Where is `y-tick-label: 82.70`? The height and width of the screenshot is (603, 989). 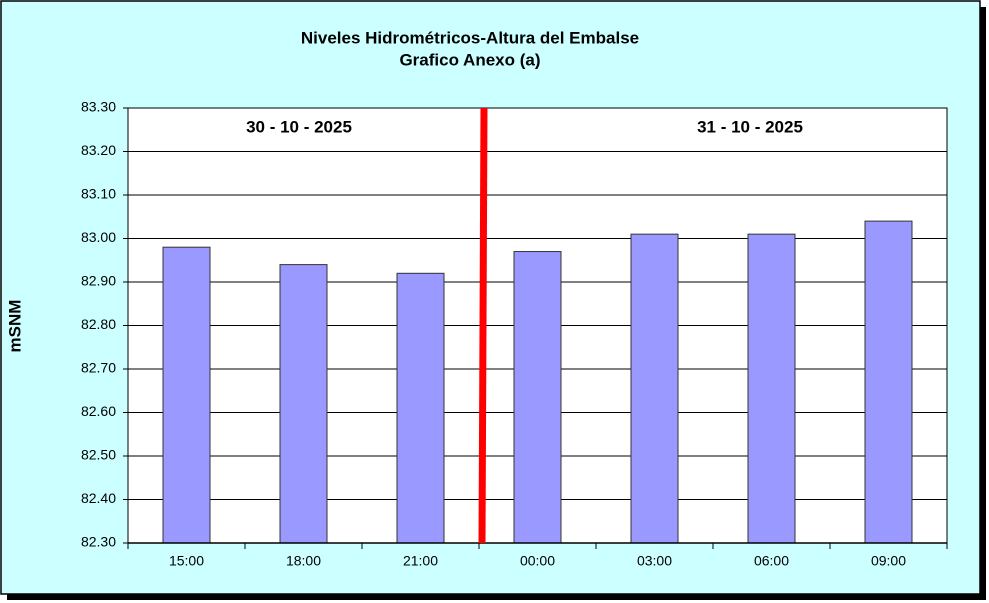
y-tick-label: 82.70 is located at coordinates (98, 368).